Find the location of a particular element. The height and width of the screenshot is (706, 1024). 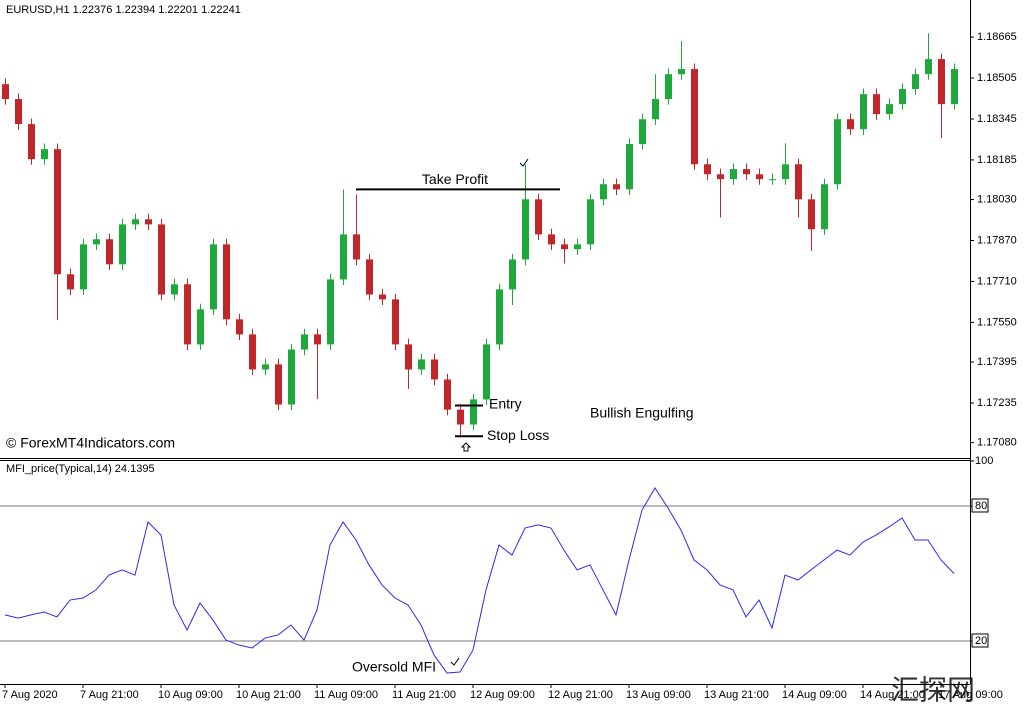

y-tick-label: 1.18345 is located at coordinates (997, 119).